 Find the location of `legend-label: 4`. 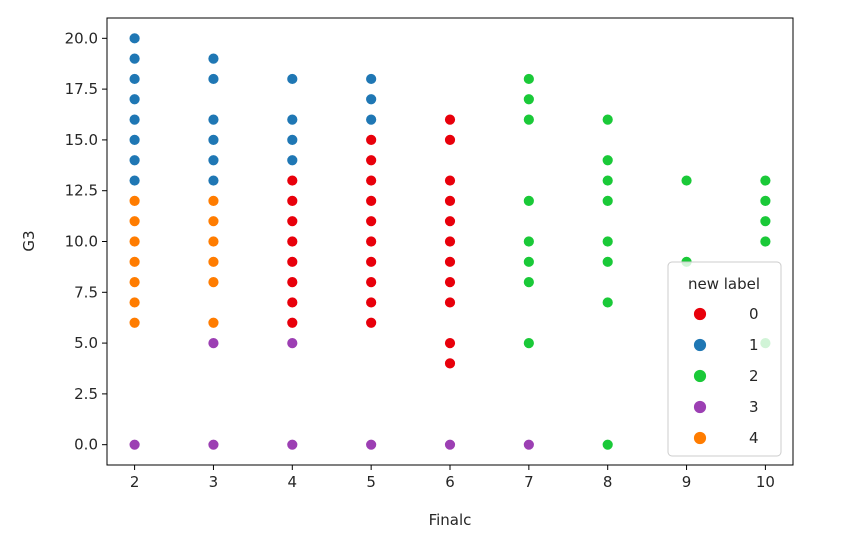

legend-label: 4 is located at coordinates (754, 438).